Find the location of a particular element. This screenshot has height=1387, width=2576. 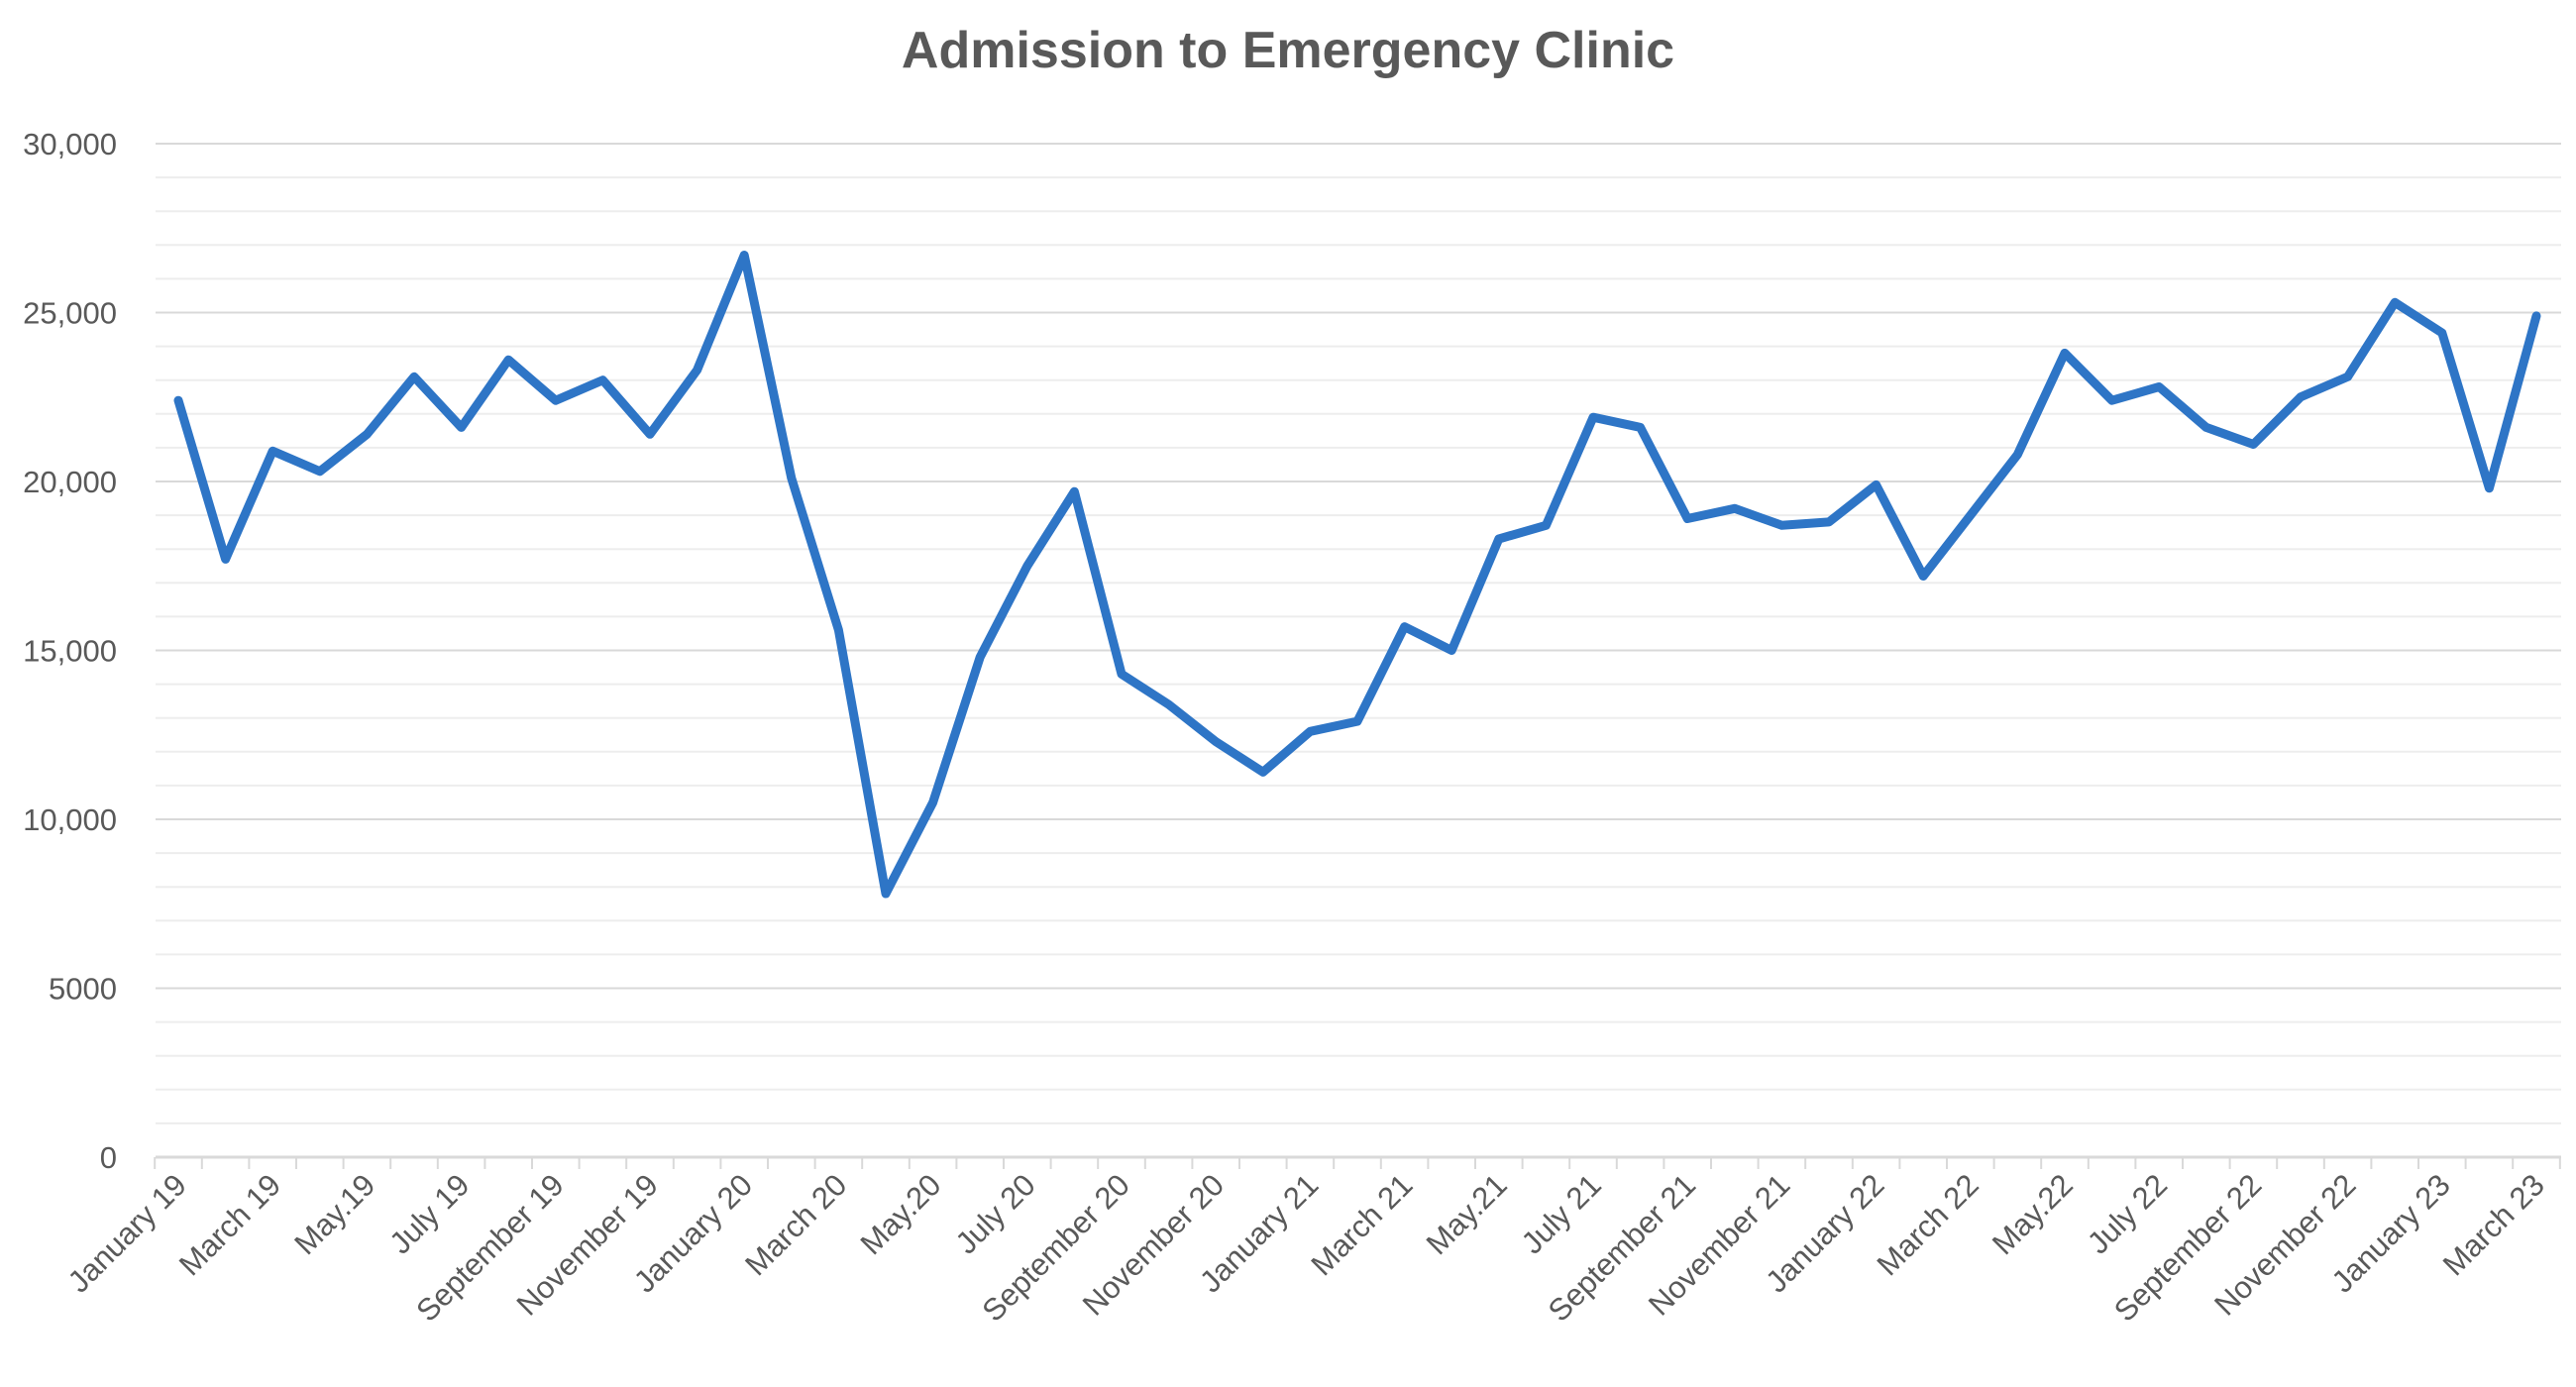

y-tick-label: 20,000 is located at coordinates (70, 482).